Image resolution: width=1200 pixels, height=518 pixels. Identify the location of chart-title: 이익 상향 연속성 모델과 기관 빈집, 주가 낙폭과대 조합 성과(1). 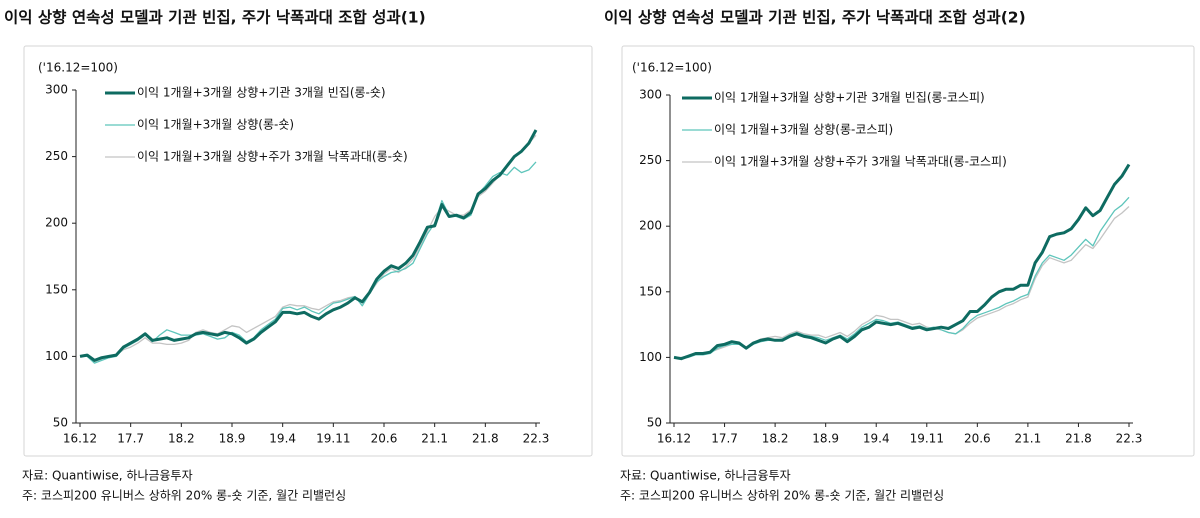
(215, 17).